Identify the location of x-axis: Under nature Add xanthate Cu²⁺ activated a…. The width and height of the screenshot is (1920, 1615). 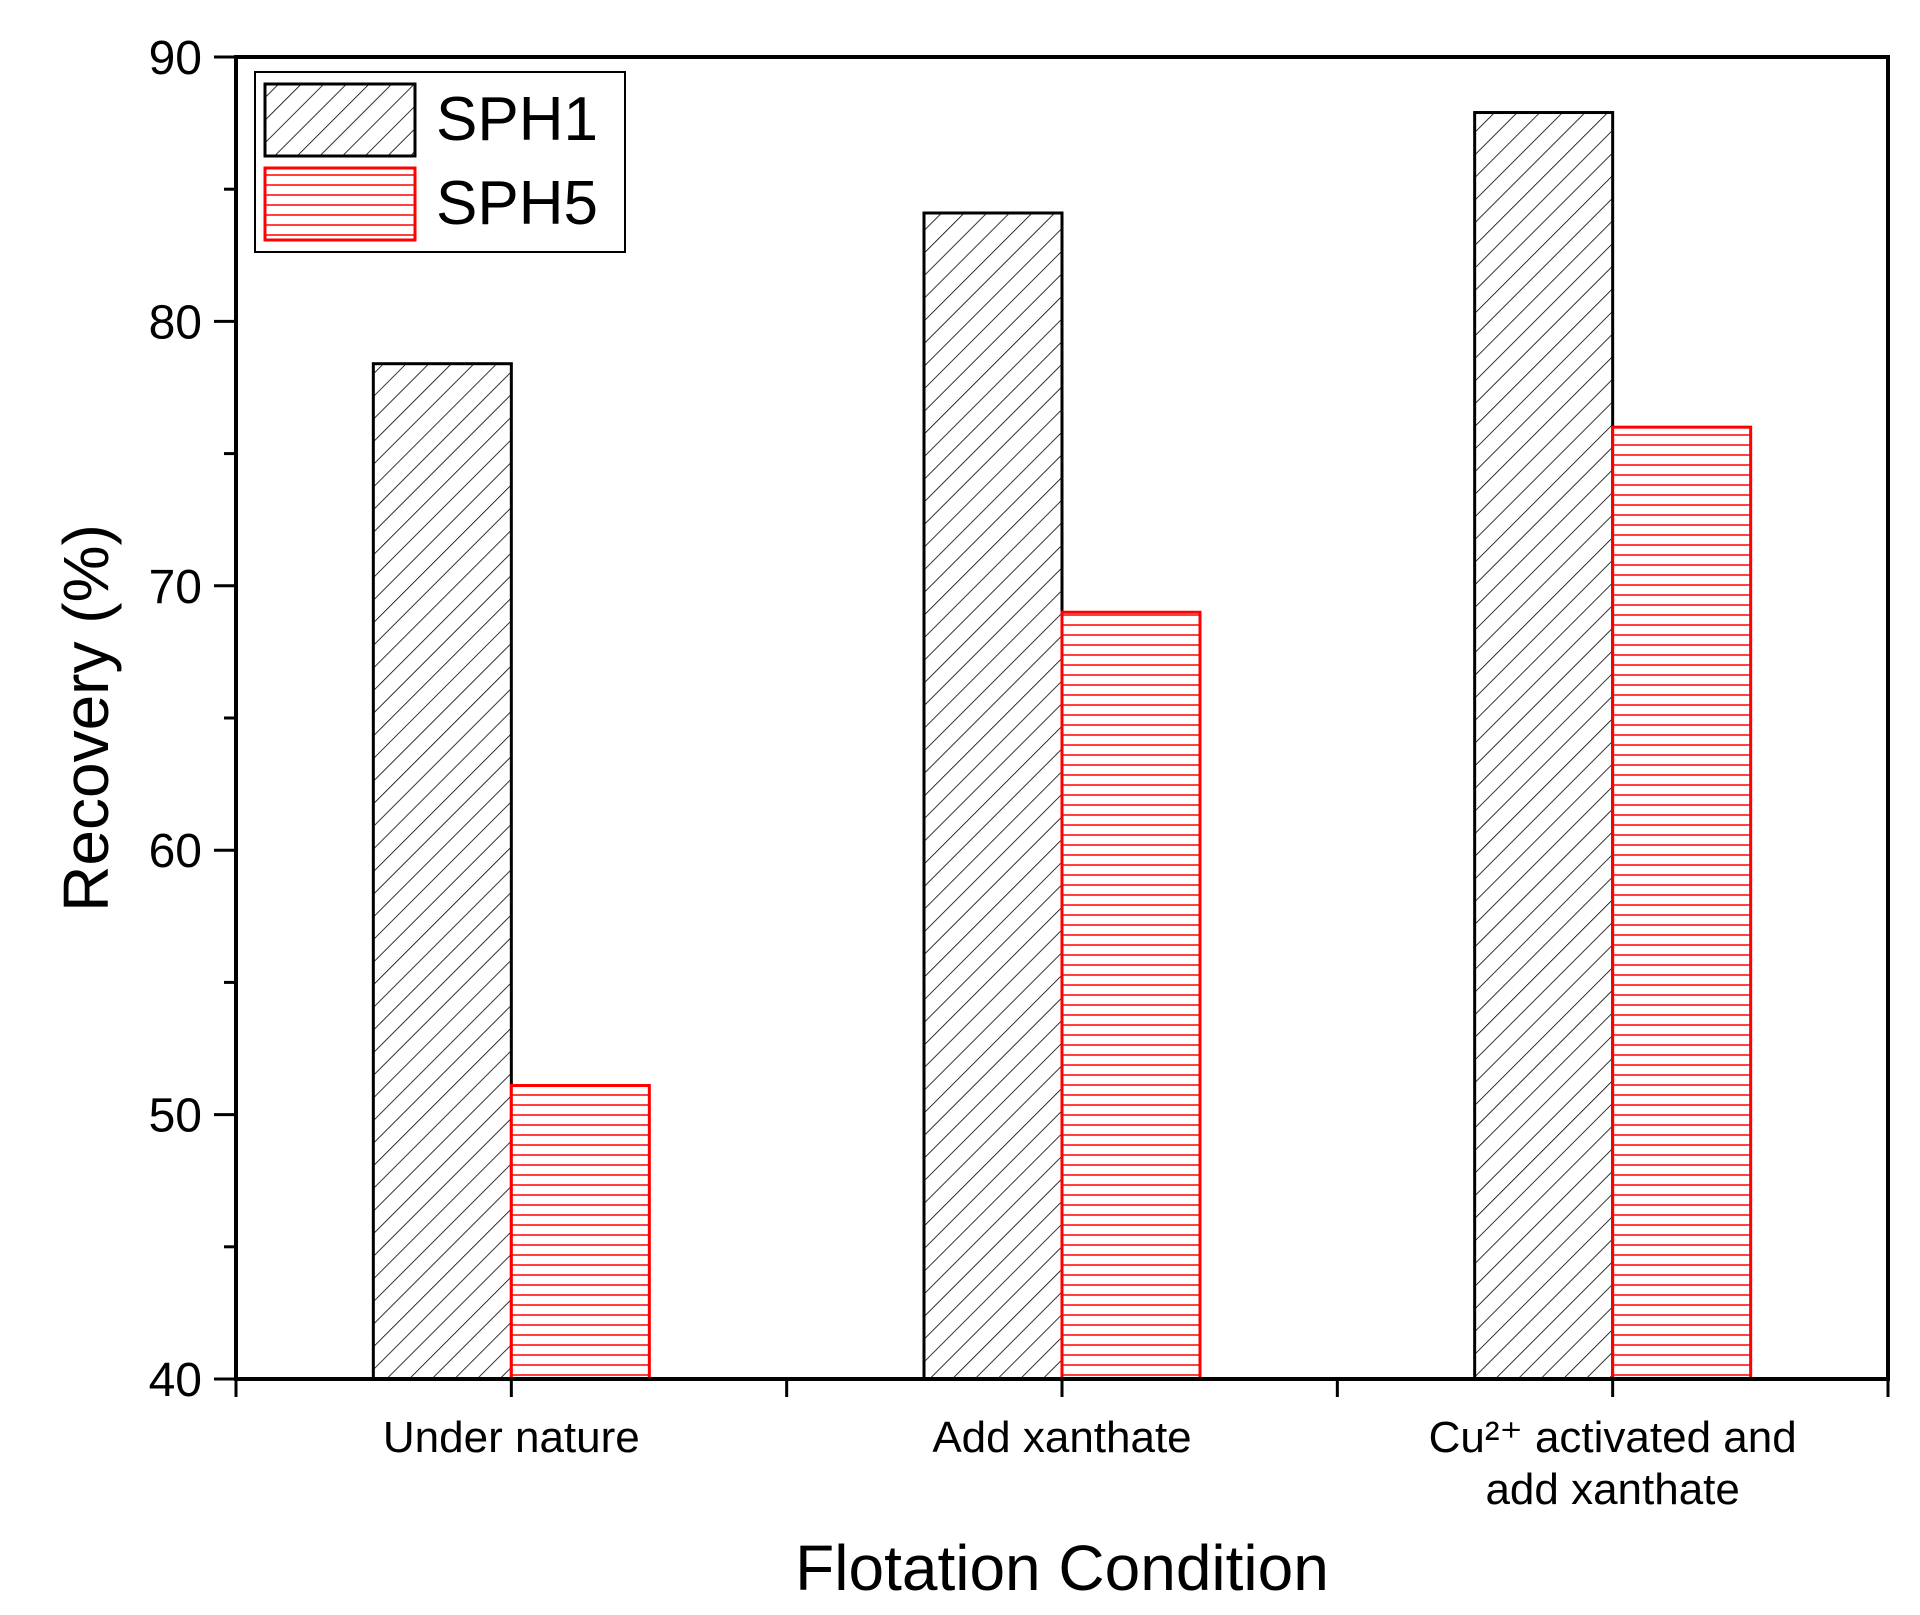
(1062, 1446).